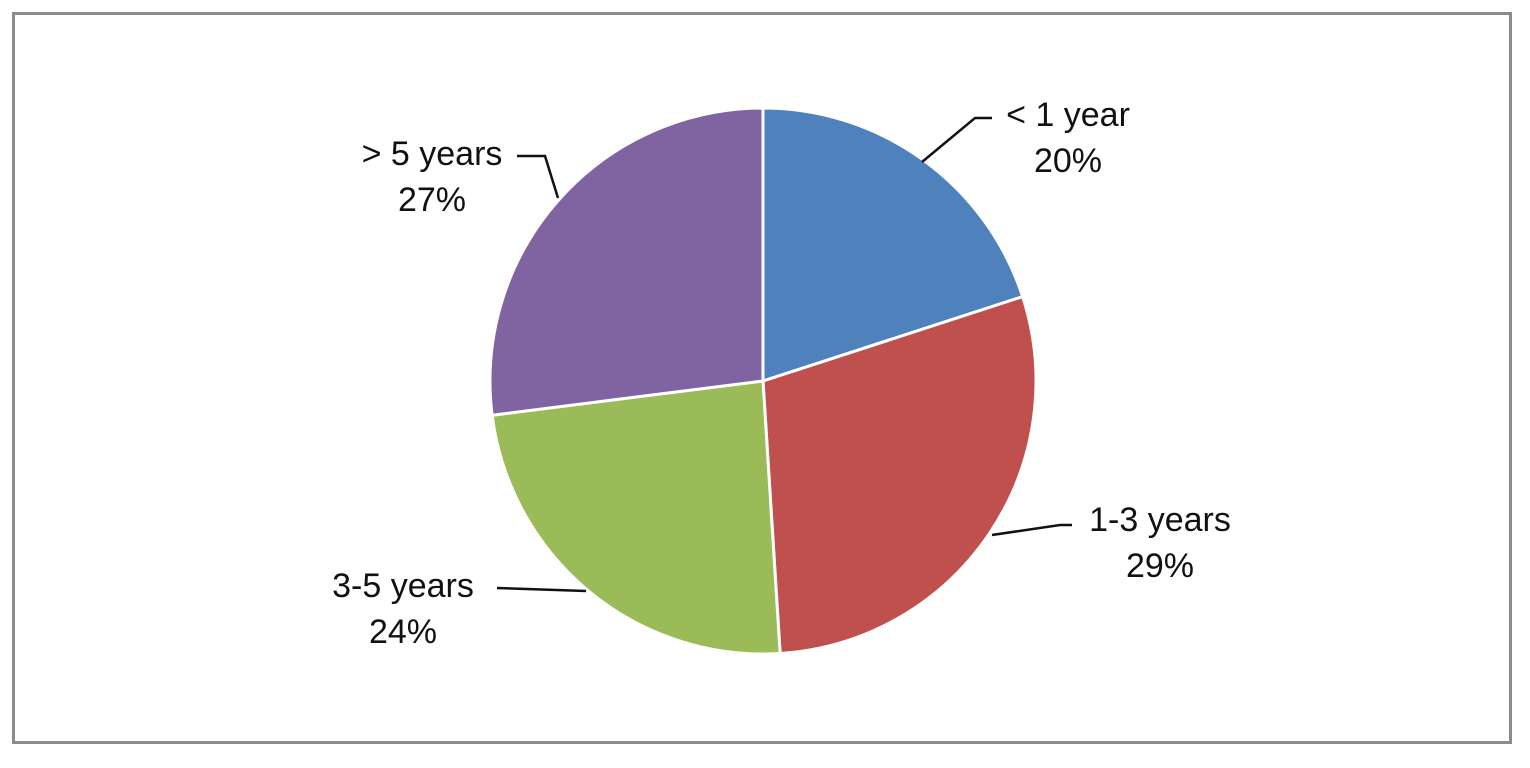 Image resolution: width=1530 pixels, height=768 pixels. Describe the element at coordinates (403, 586) in the screenshot. I see `slice-category-label-2: 3-5 years` at that location.